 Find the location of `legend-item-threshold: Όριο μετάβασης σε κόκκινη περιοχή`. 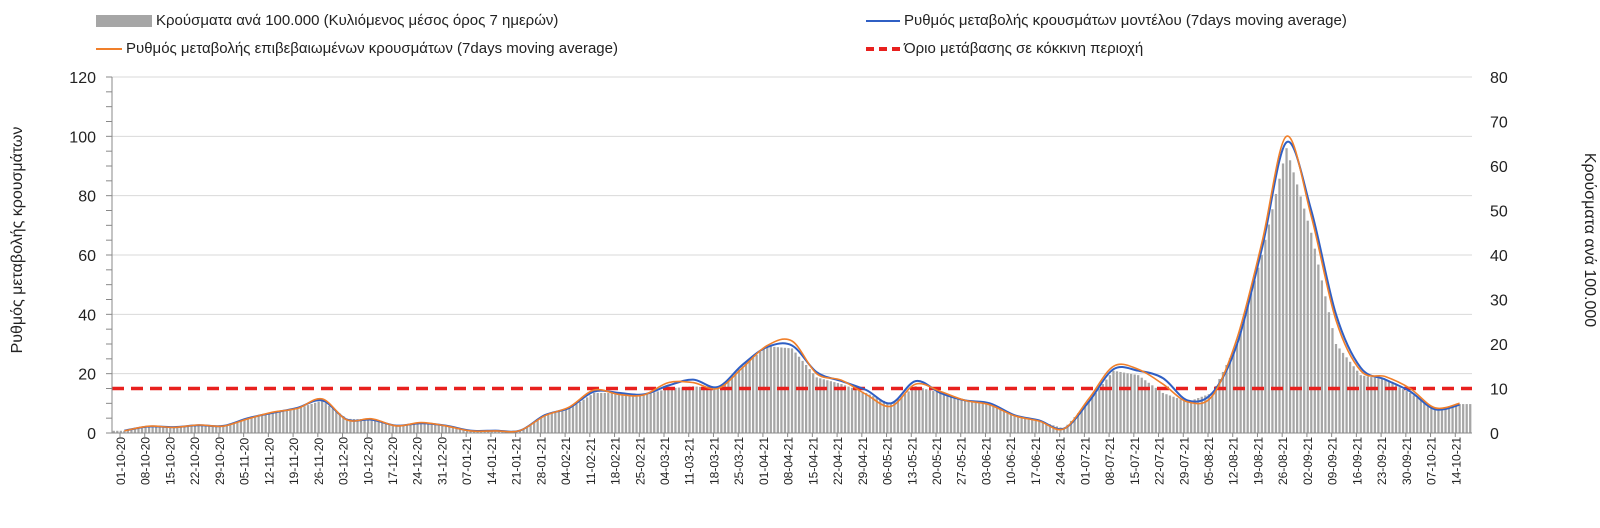

legend-item-threshold: Όριο μετάβασης σε κόκκινη περιοχή is located at coordinates (1004, 49).